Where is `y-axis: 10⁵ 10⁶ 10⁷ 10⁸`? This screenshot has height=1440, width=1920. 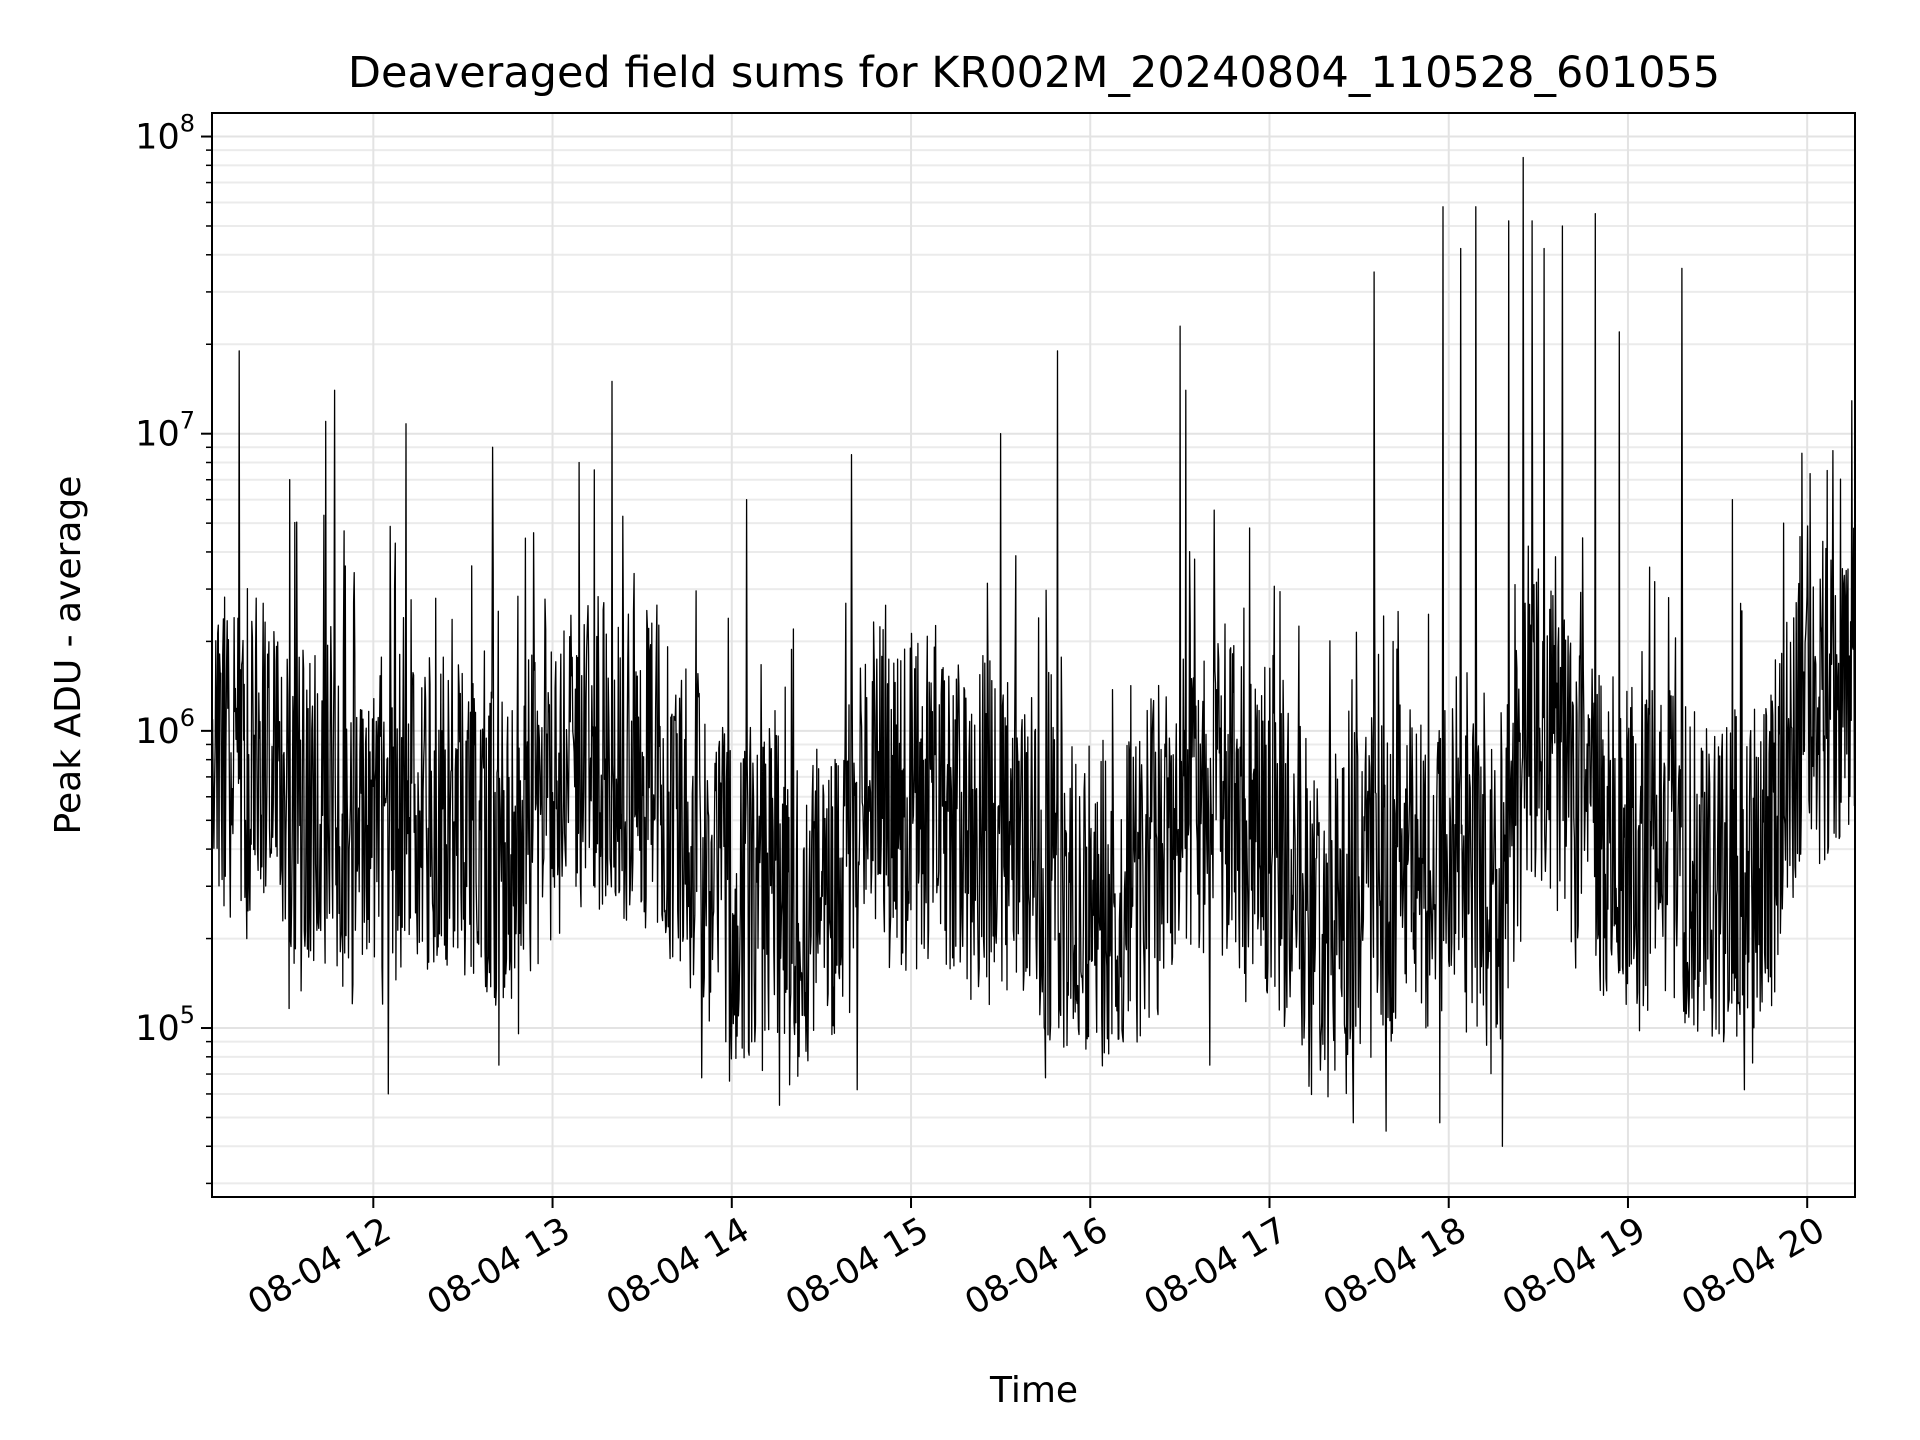 y-axis: 10⁵ 10⁶ 10⁷ 10⁸ is located at coordinates (173, 647).